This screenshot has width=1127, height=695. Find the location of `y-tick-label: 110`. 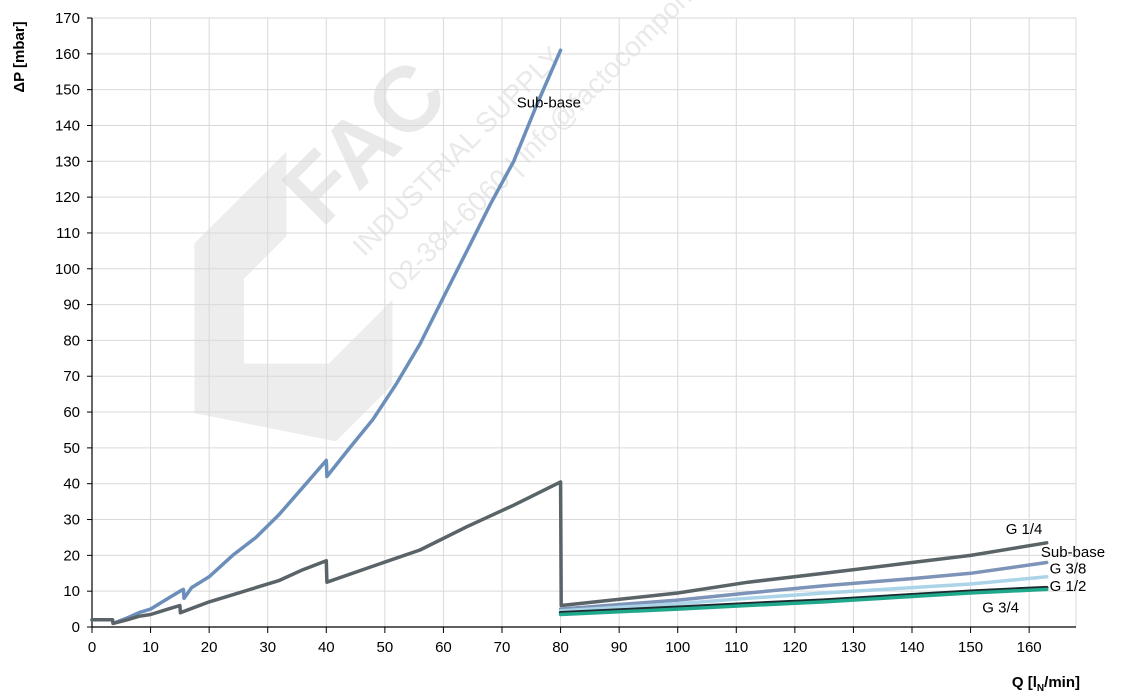

y-tick-label: 110 is located at coordinates (68, 233).